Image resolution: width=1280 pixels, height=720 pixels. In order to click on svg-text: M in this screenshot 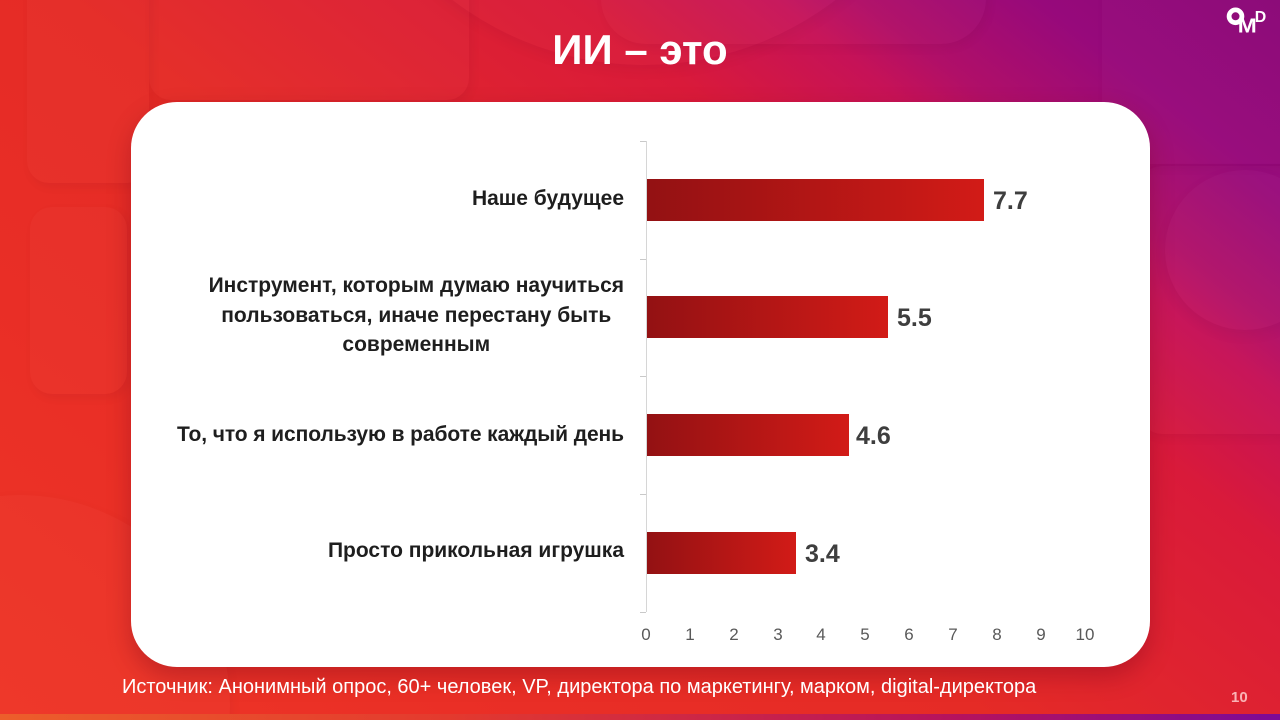, I will do `click(1247, 26)`.